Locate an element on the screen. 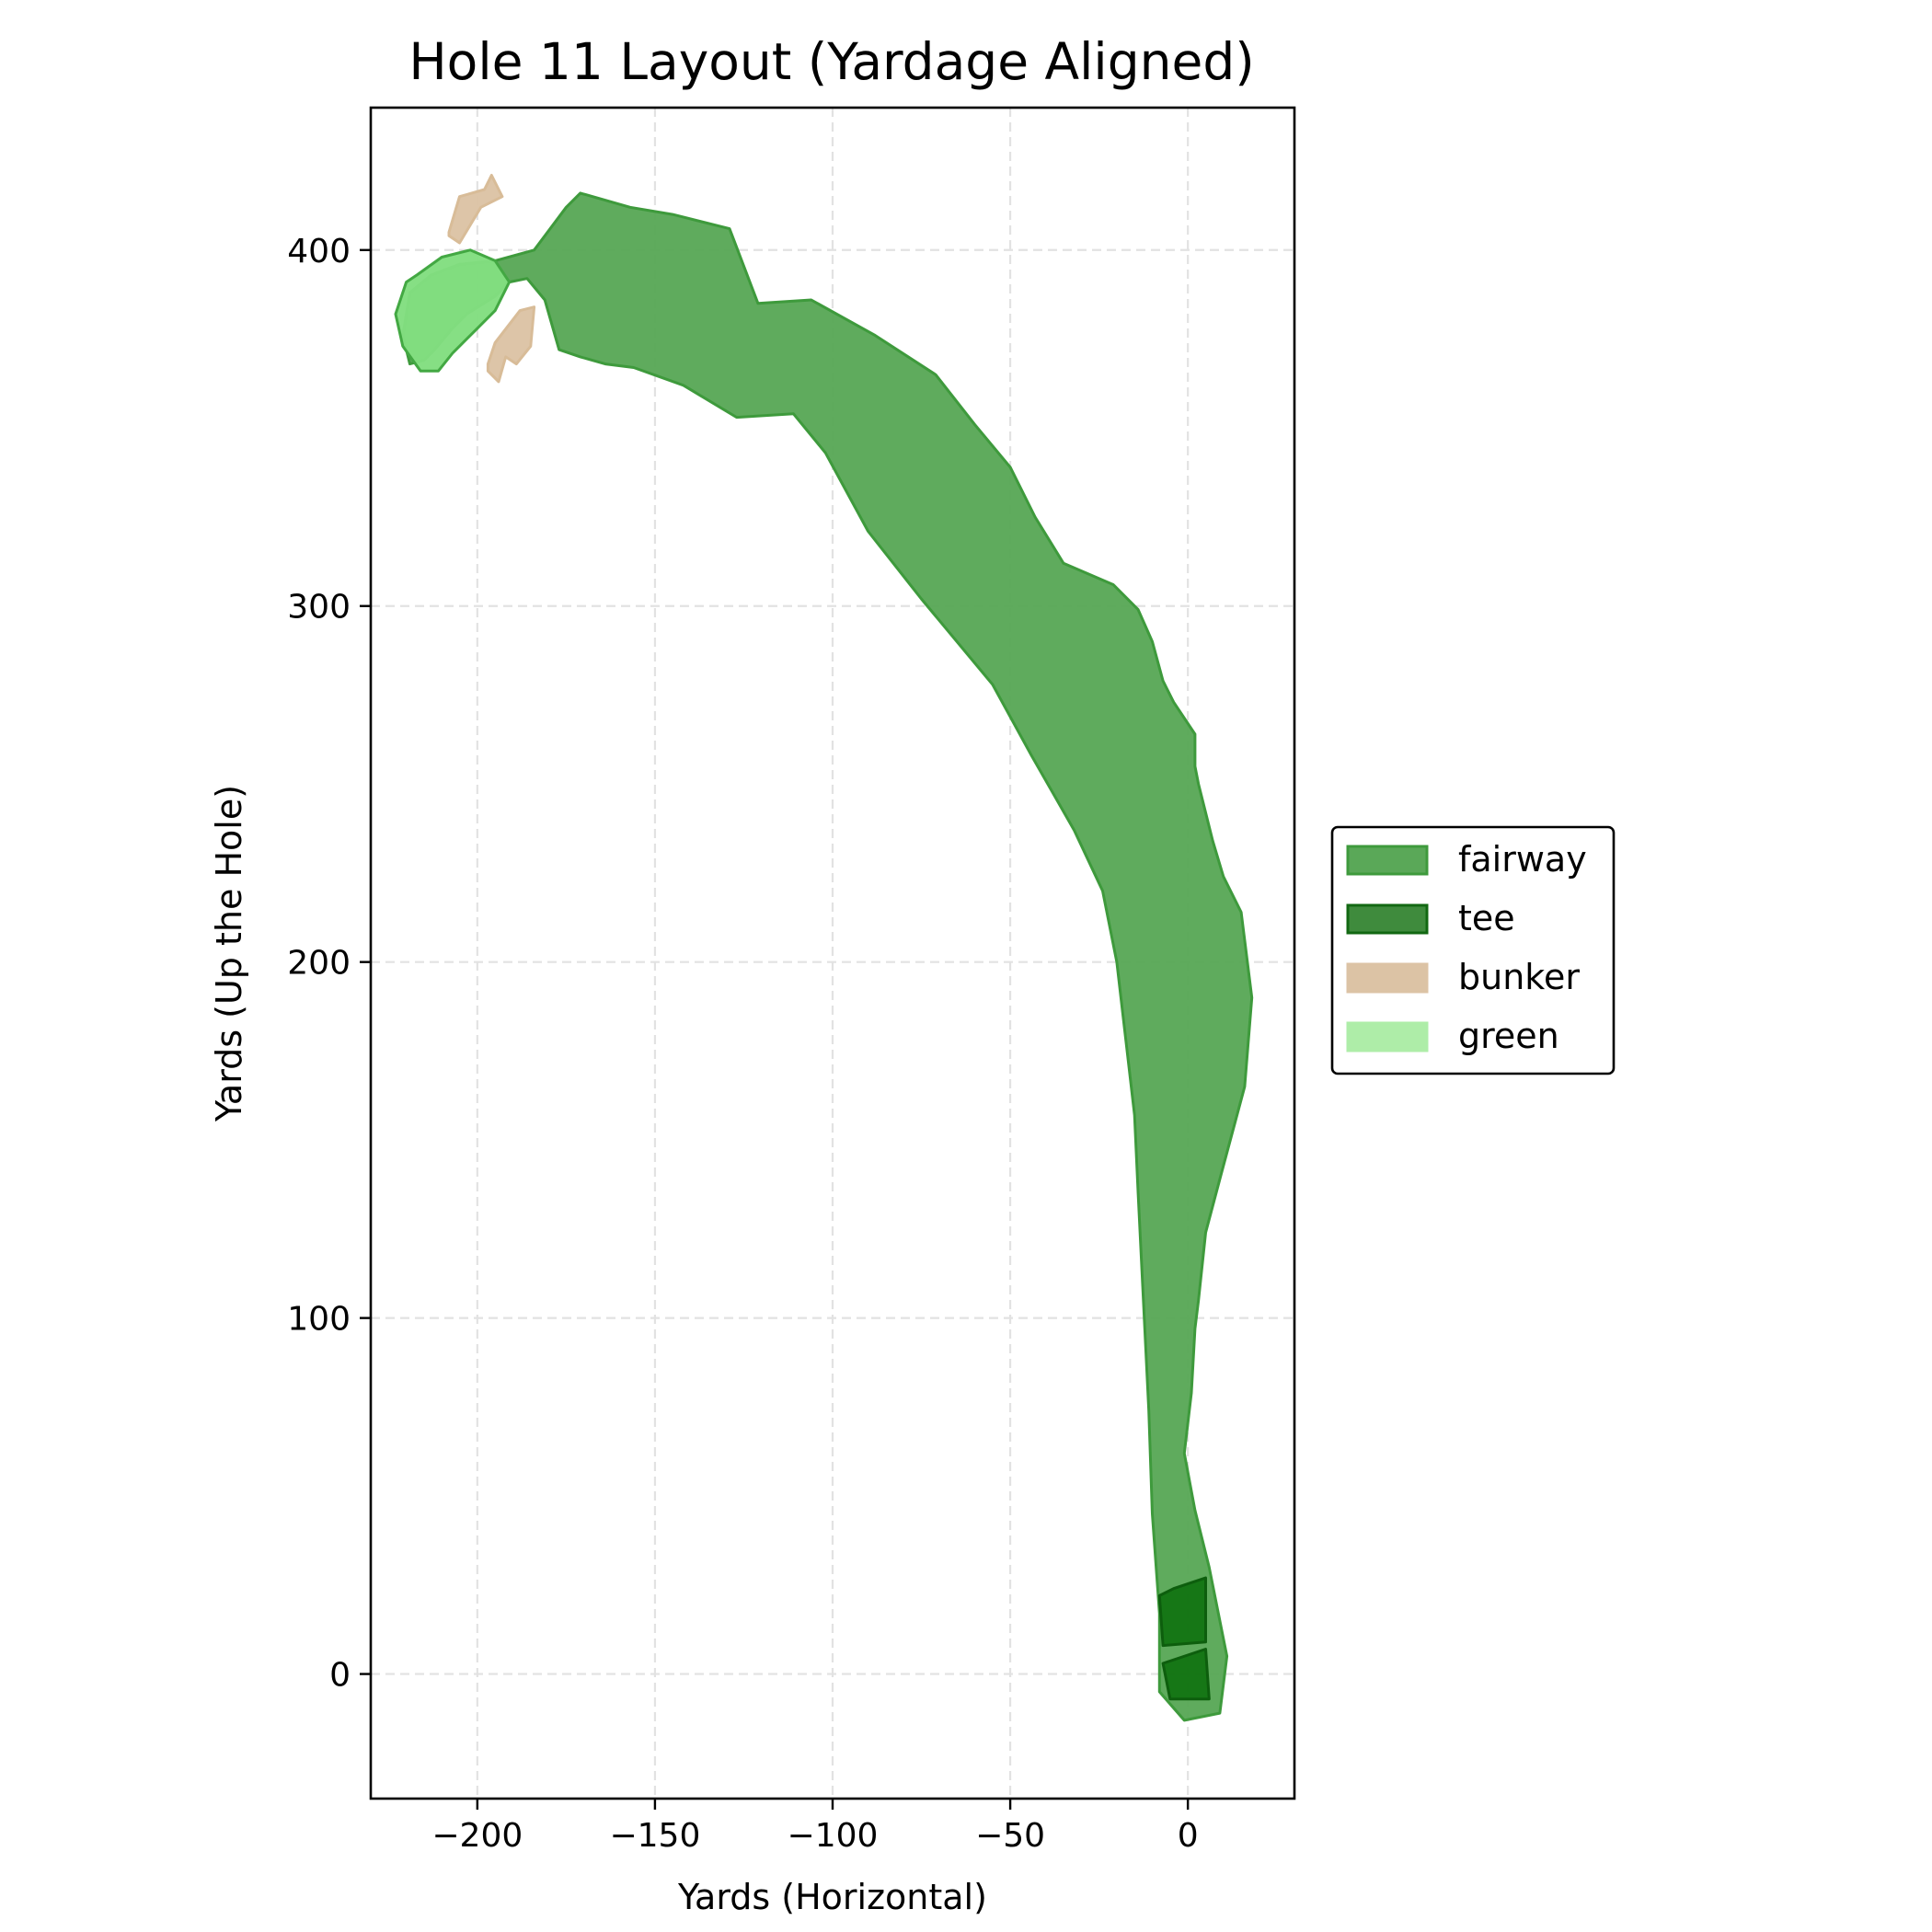 The image size is (1932, 1932). green-polygon is located at coordinates (453, 310).